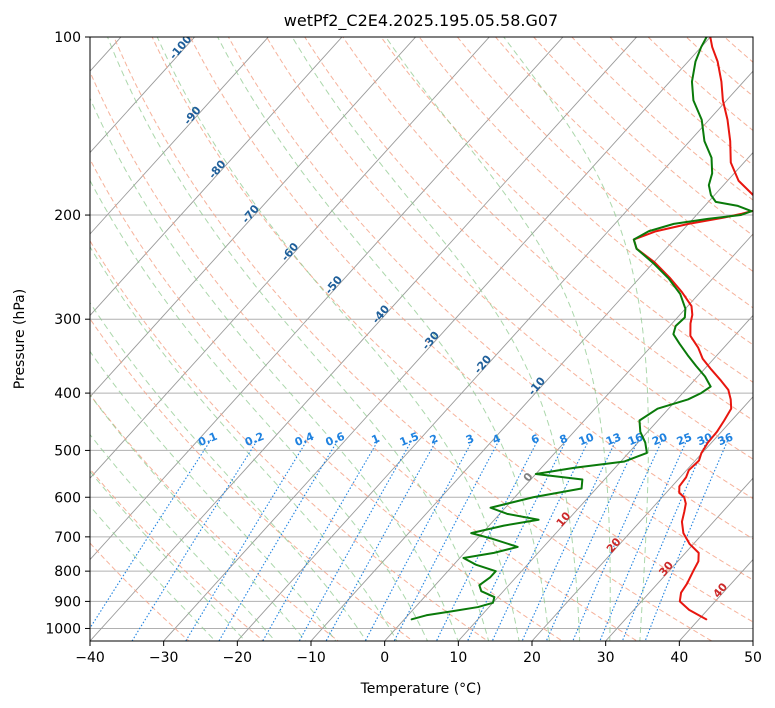  Describe the element at coordinates (67, 572) in the screenshot. I see `y-tick-label: 800` at that location.